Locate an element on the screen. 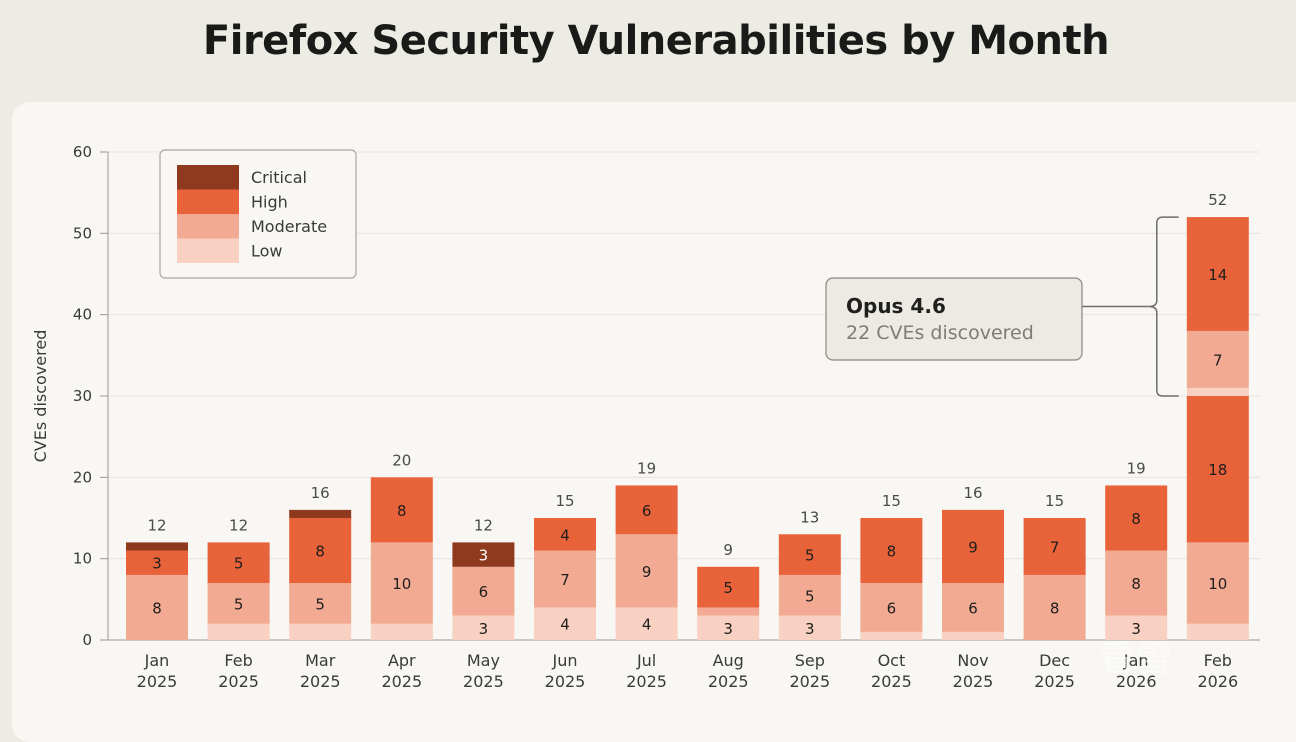 The image size is (1296, 742). segment-label: 14 is located at coordinates (1217, 275).